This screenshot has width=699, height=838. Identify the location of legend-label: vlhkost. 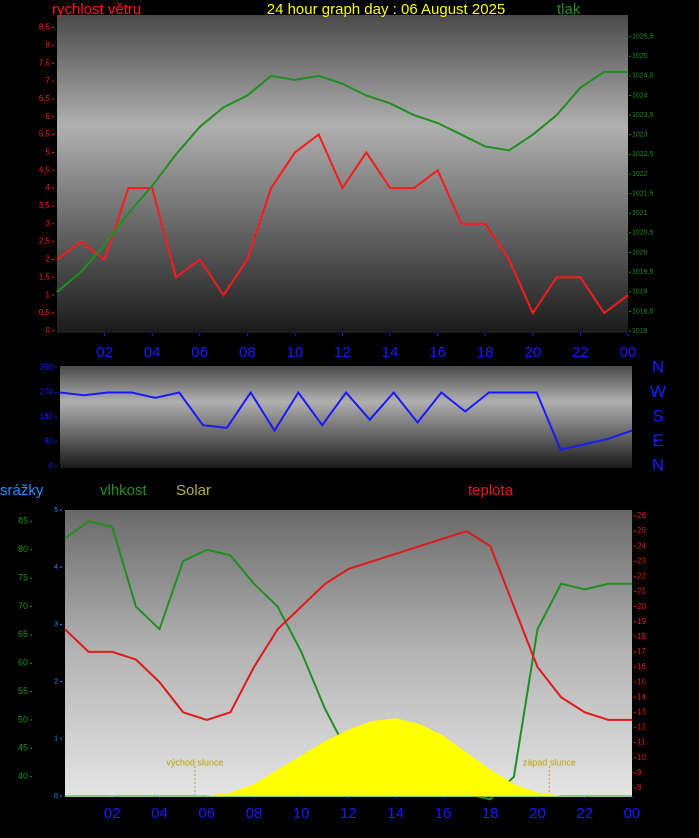
(124, 490).